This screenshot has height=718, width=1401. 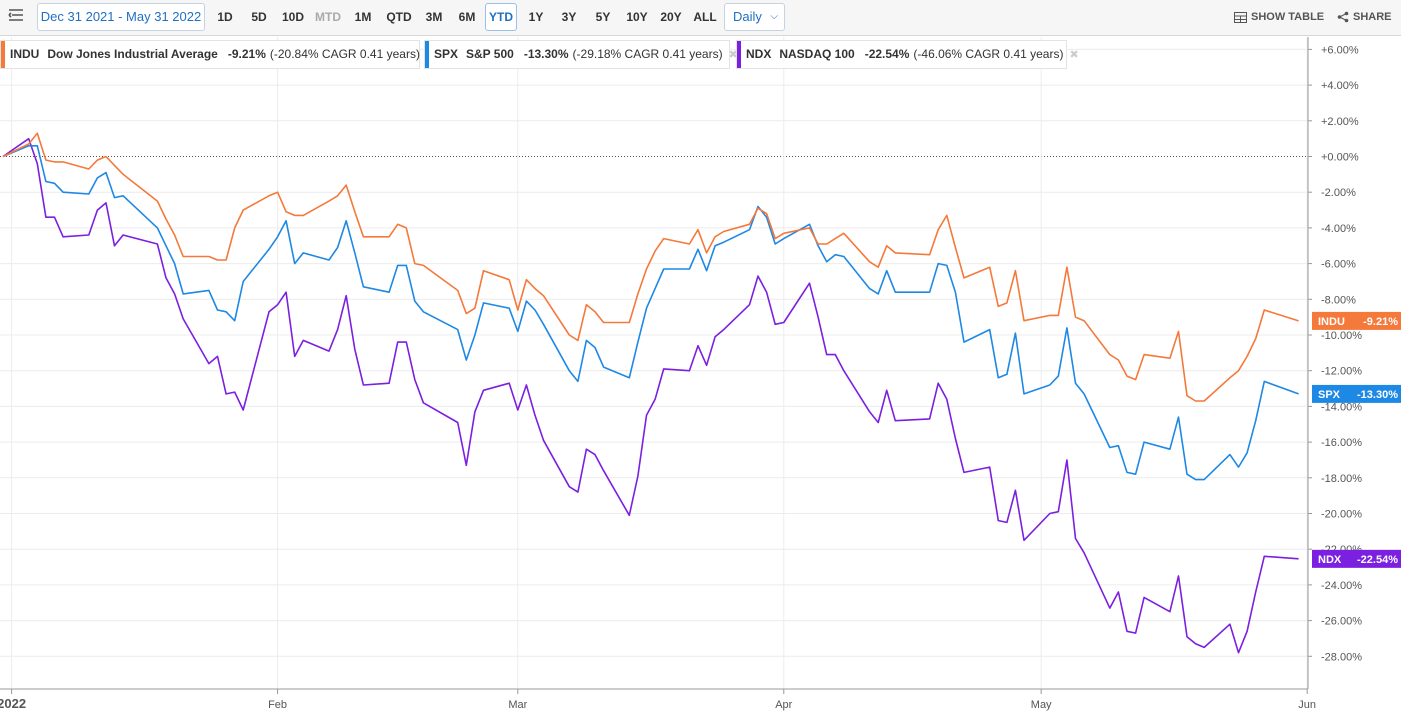 What do you see at coordinates (446, 54) in the screenshot?
I see `legend-symbol: SPX` at bounding box center [446, 54].